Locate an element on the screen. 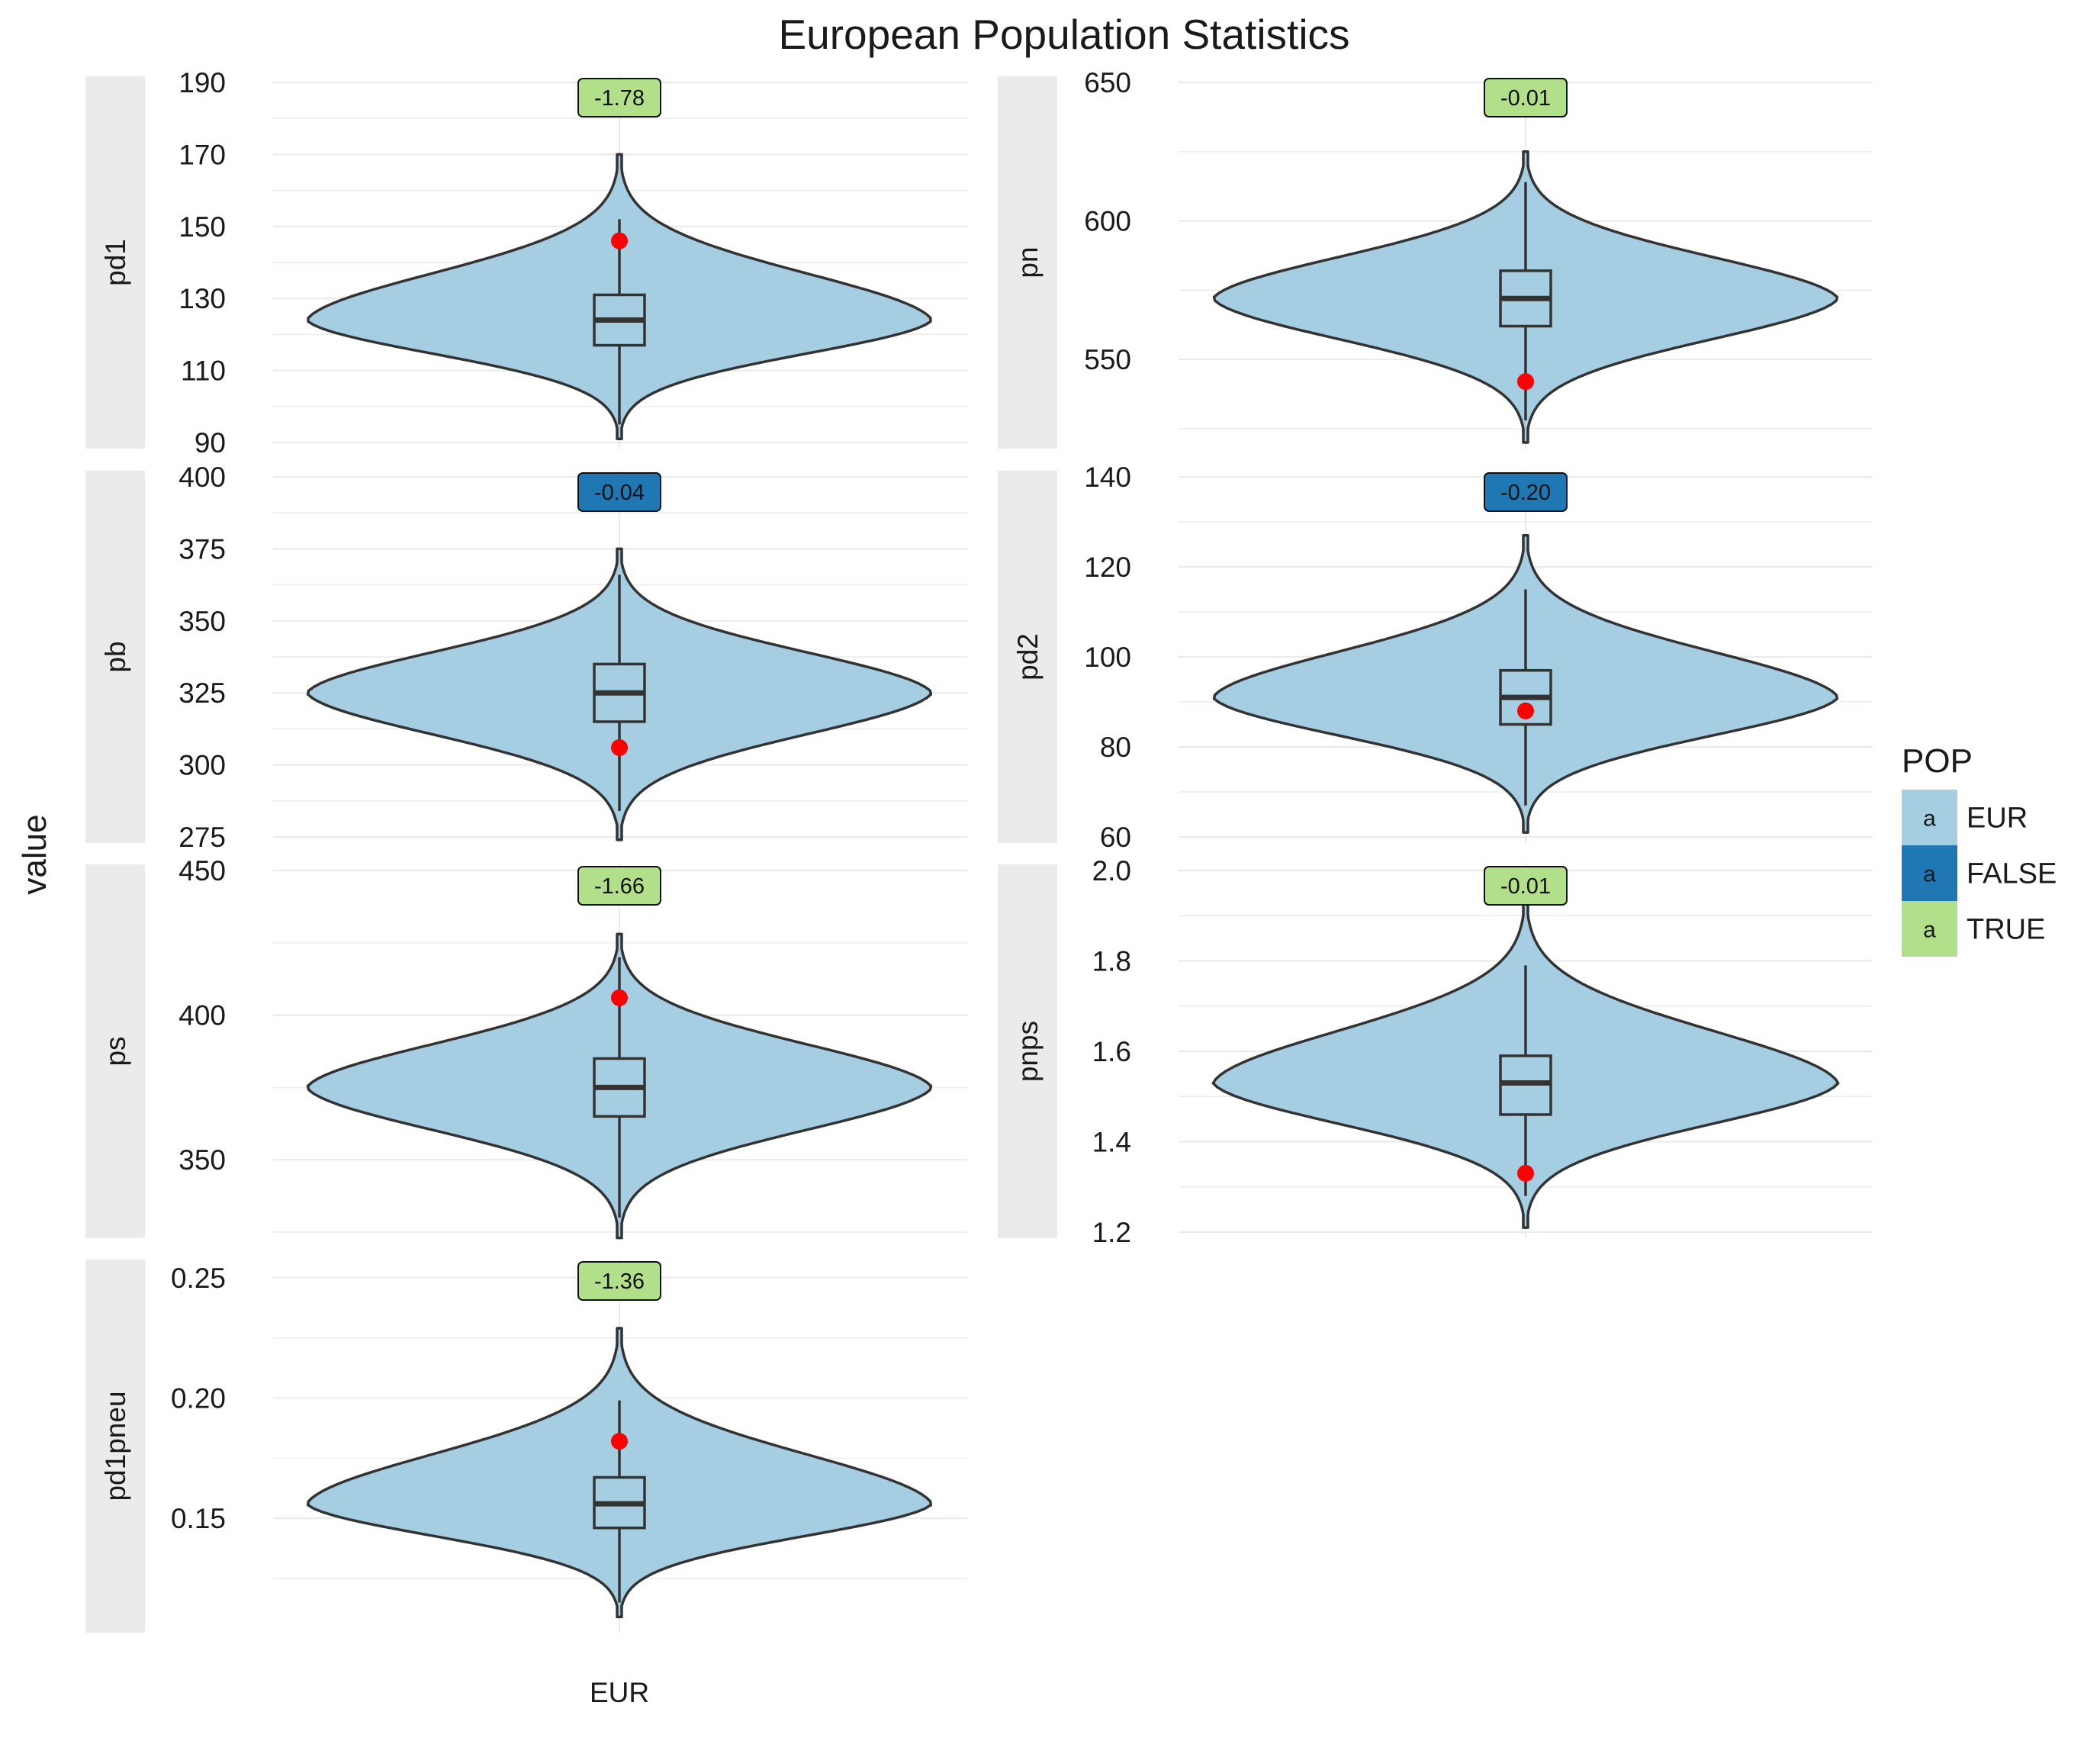  y-tick-label: 375 is located at coordinates (202, 549).